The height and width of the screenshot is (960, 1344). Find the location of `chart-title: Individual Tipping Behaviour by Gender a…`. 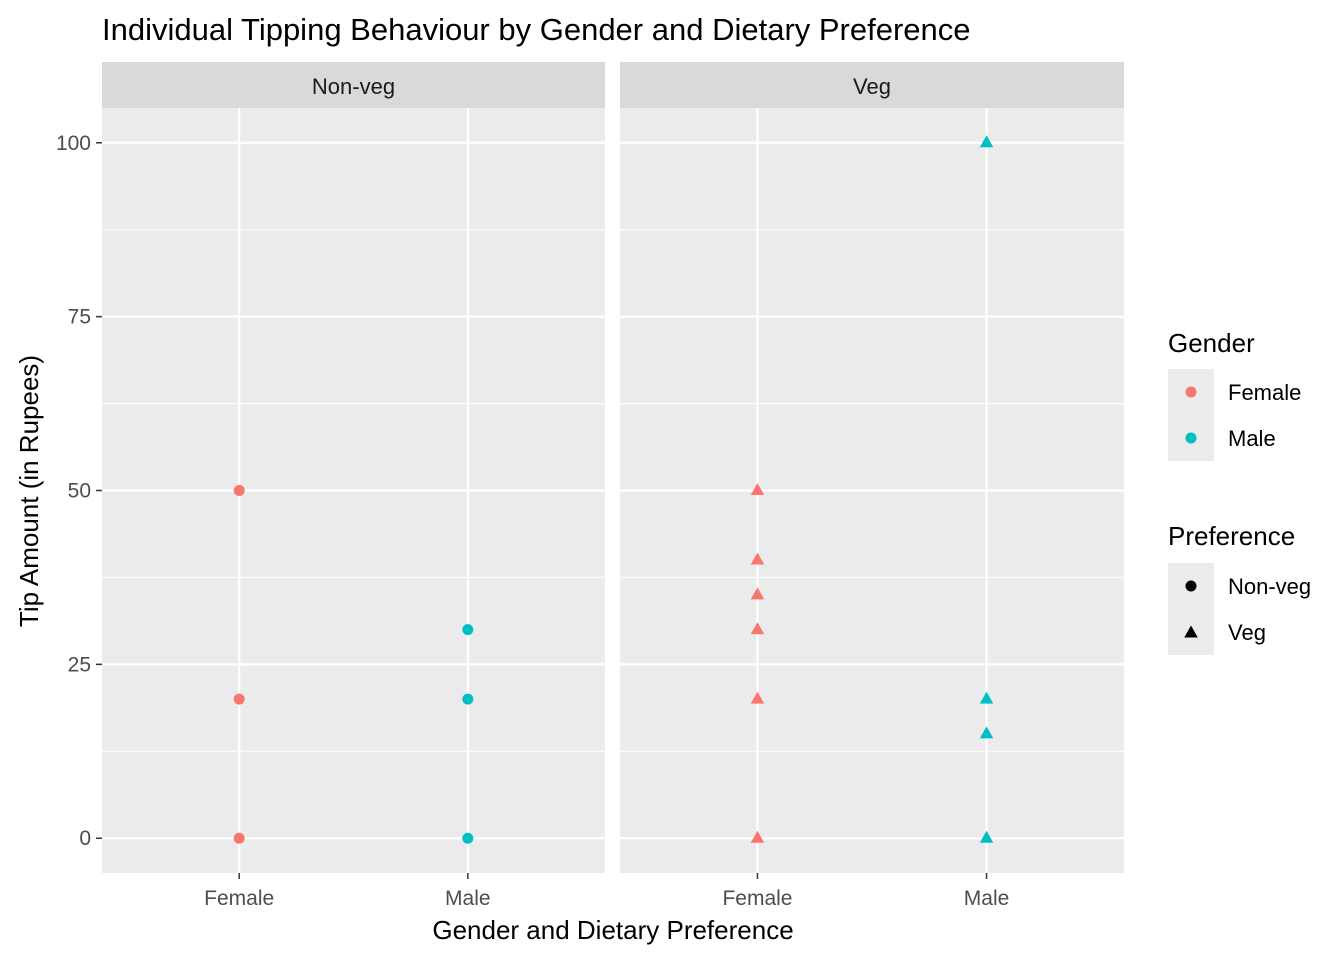

chart-title: Individual Tipping Behaviour by Gender a… is located at coordinates (536, 29).